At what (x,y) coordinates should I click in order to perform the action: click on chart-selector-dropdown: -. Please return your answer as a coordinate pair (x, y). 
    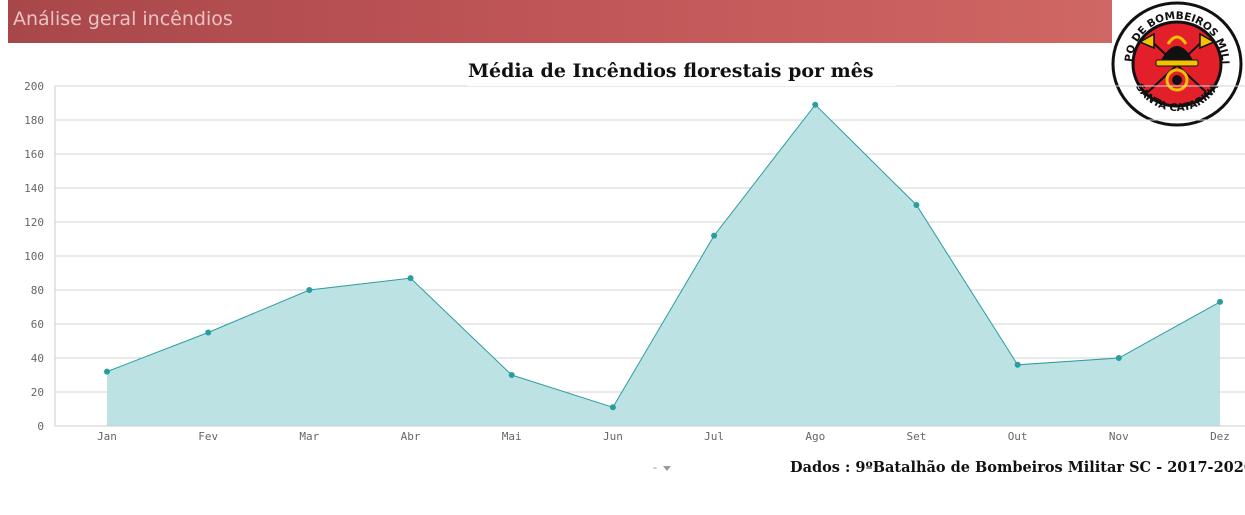
    Looking at the image, I should click on (662, 467).